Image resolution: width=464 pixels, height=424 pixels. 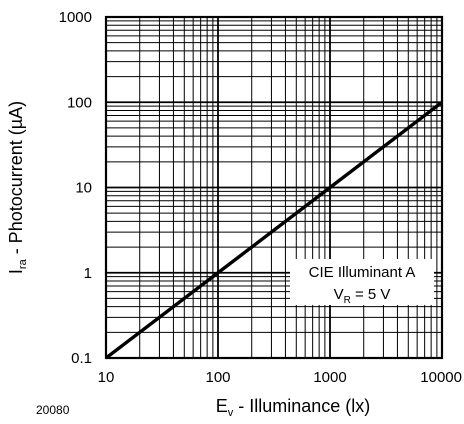 What do you see at coordinates (16, 271) in the screenshot?
I see `y-axis-symbol: I` at bounding box center [16, 271].